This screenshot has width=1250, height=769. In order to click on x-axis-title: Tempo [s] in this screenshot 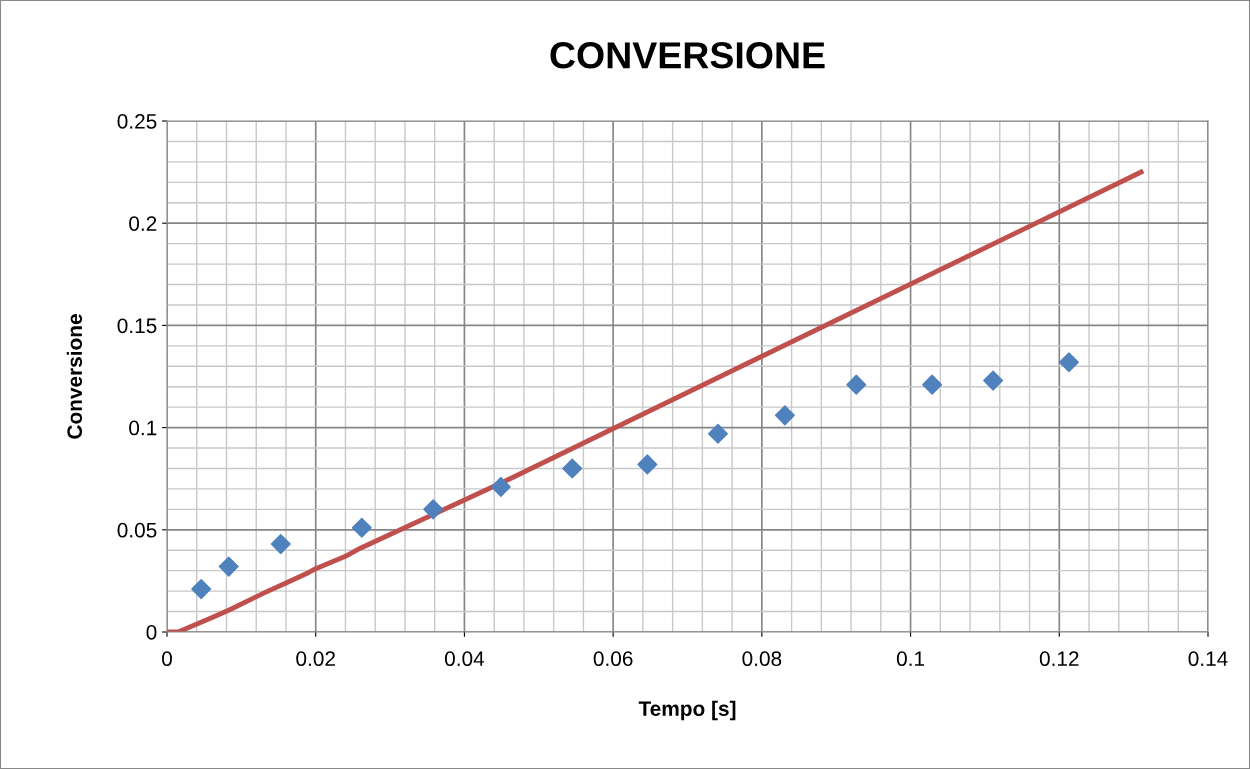, I will do `click(687, 710)`.